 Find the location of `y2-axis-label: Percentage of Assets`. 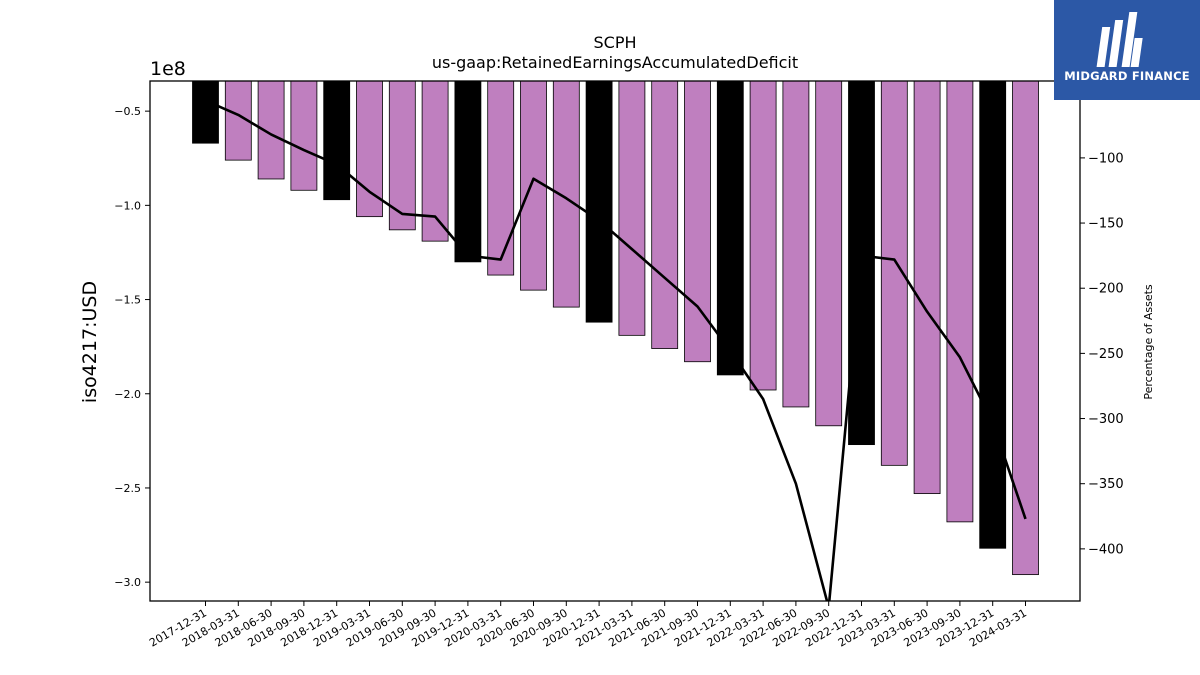

y2-axis-label: Percentage of Assets is located at coordinates (1148, 342).